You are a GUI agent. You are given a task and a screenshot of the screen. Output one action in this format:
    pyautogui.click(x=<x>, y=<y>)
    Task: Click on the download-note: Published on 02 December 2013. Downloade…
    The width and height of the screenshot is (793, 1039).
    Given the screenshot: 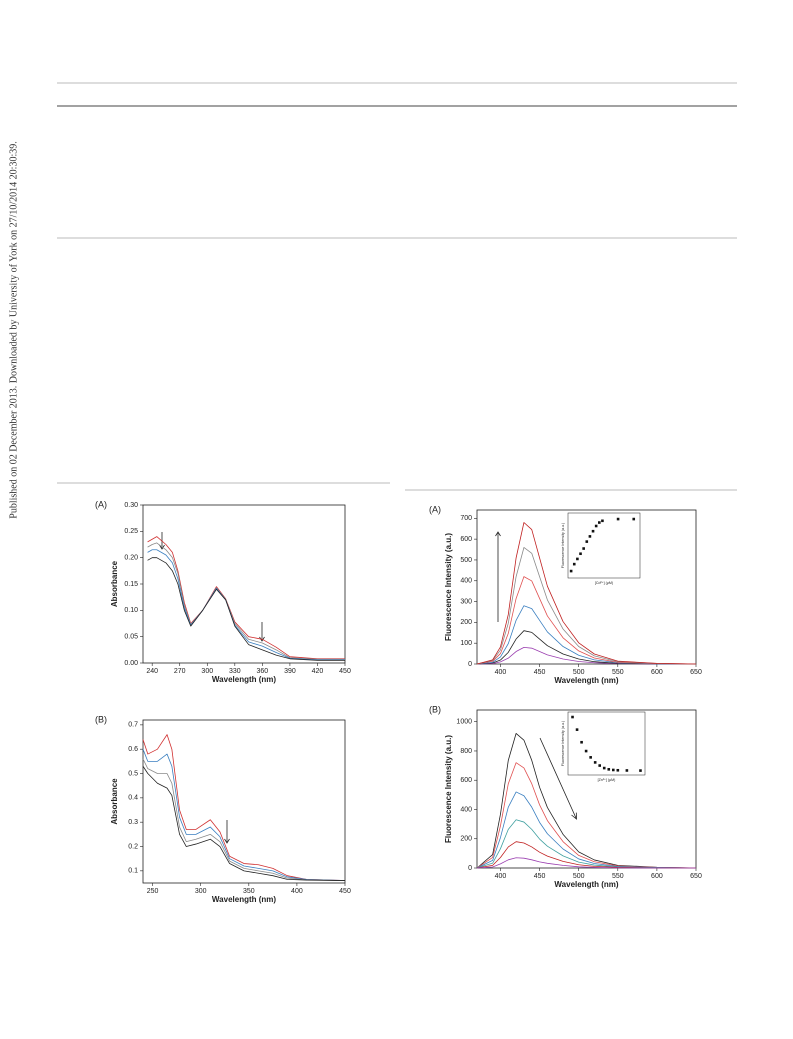 What is the action you would take?
    pyautogui.click(x=13, y=329)
    